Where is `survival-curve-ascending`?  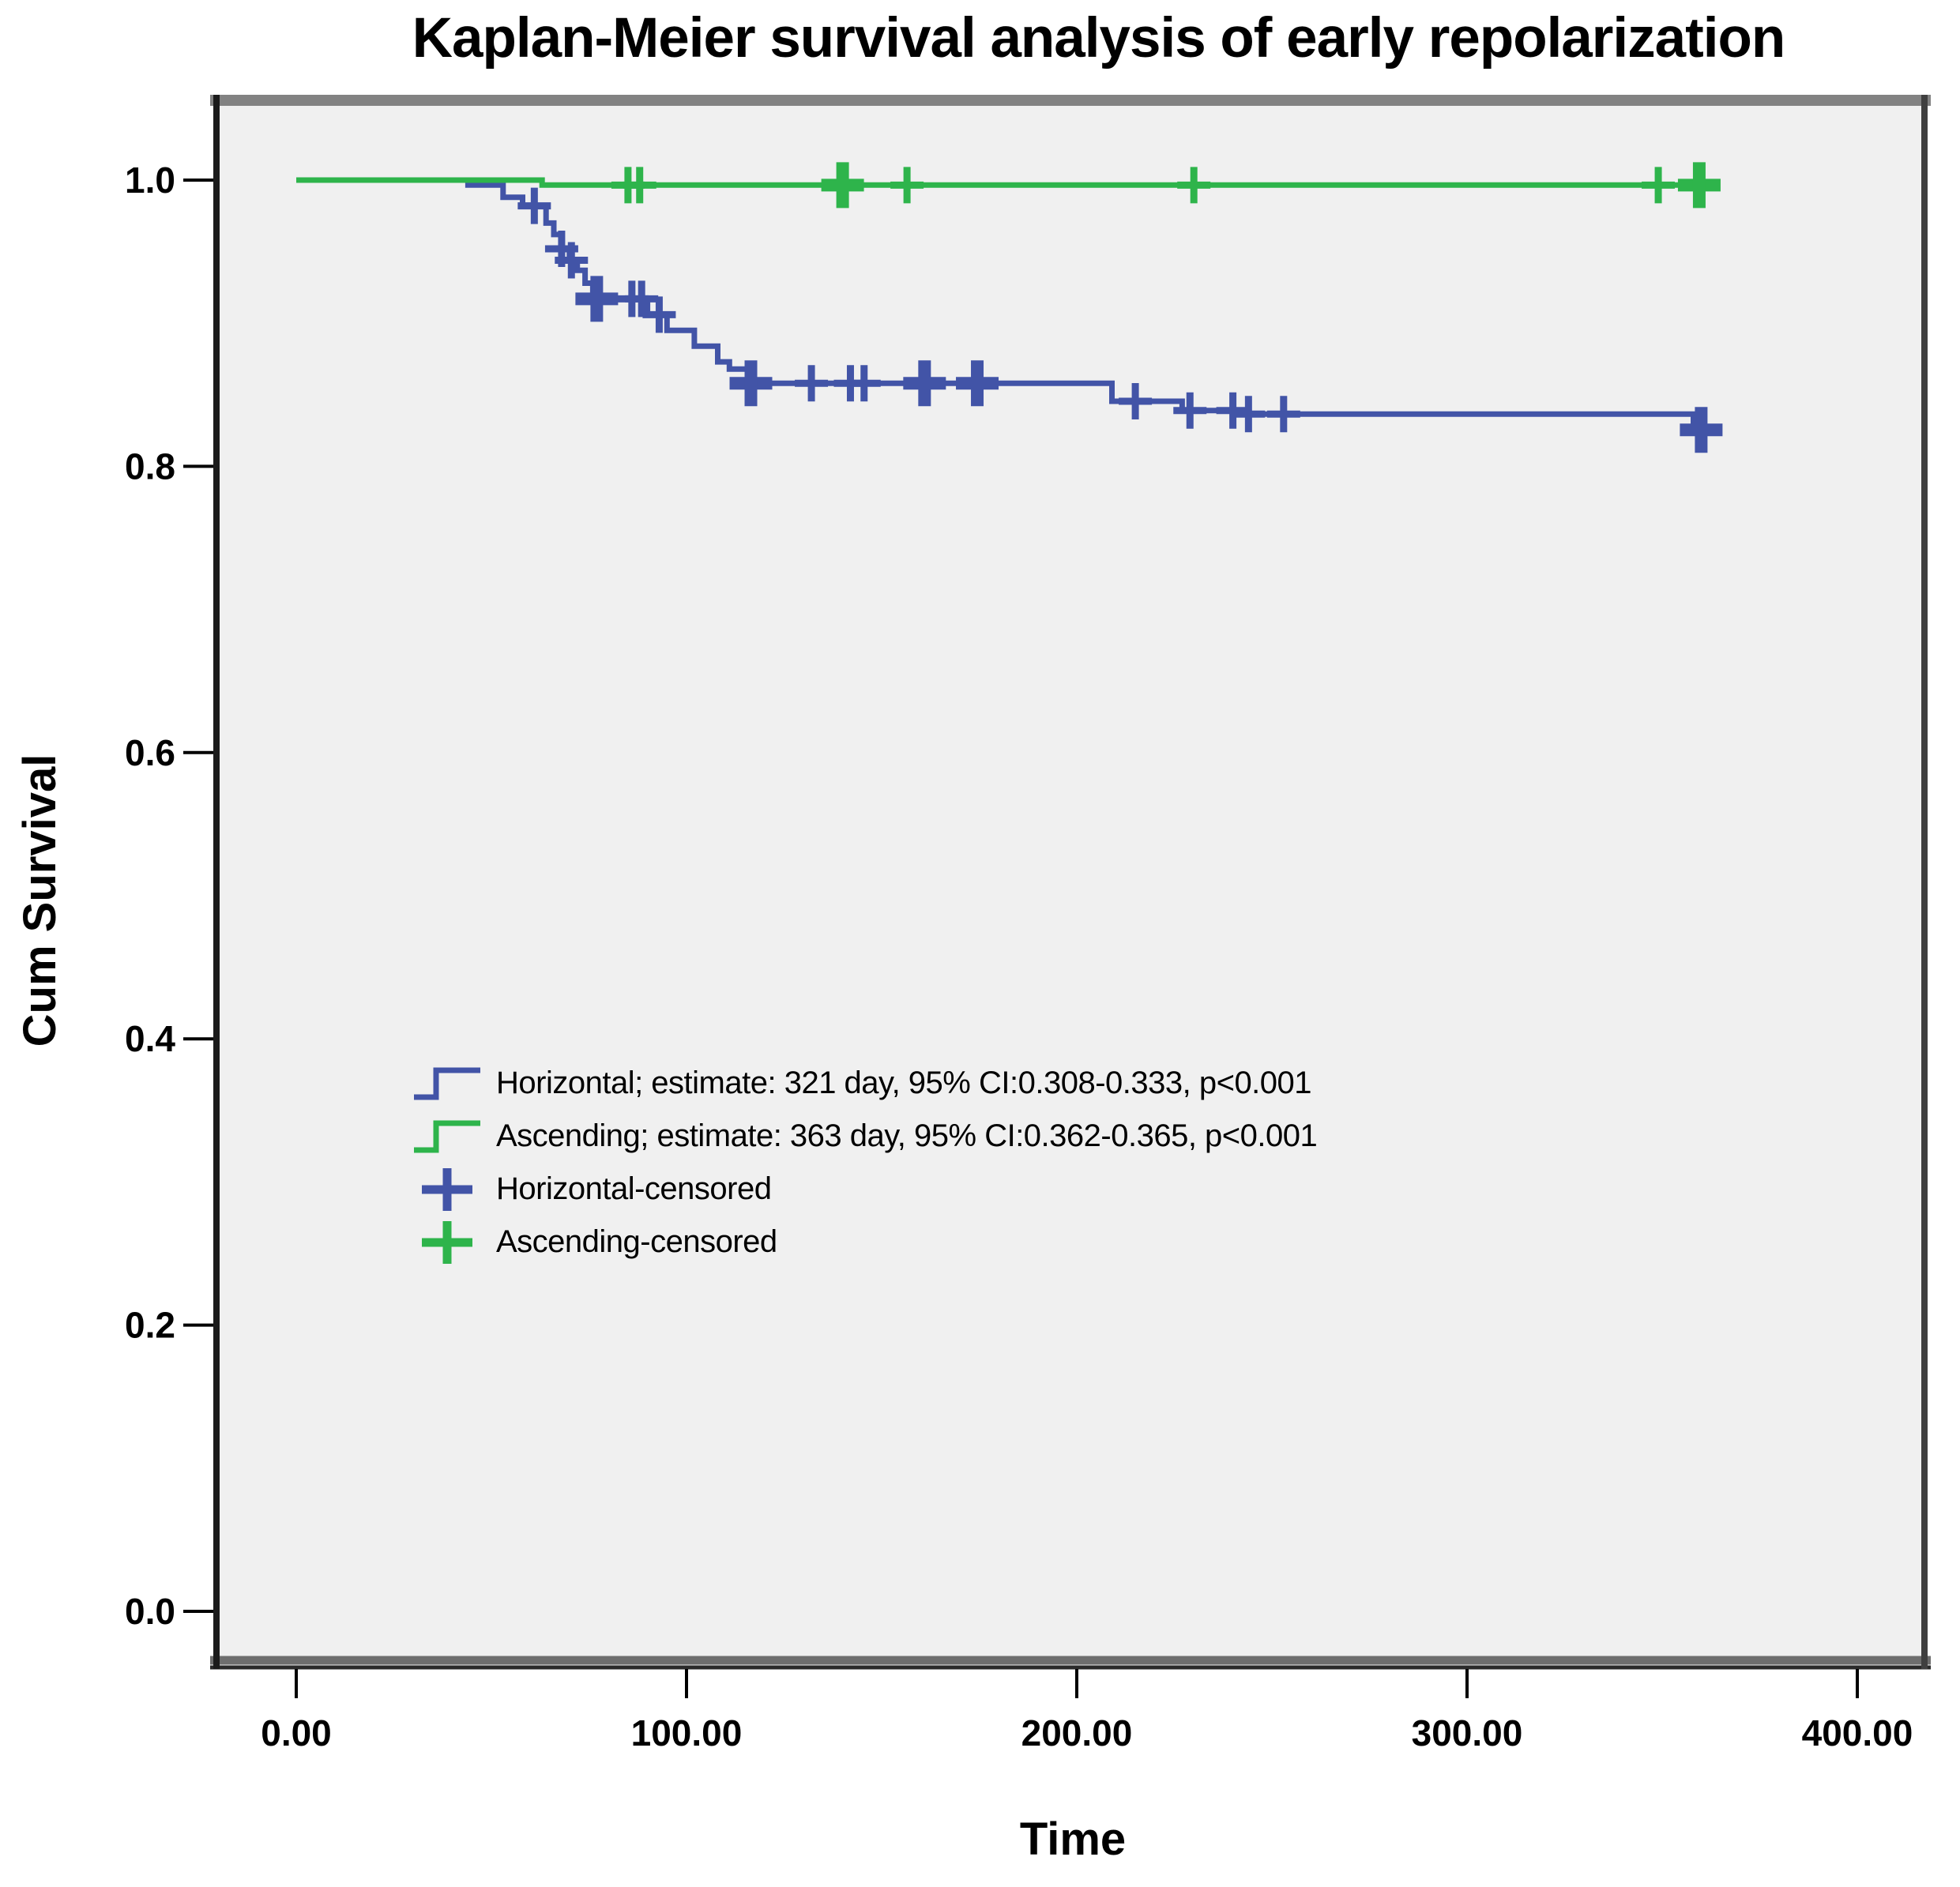
survival-curve-ascending is located at coordinates (1006, 182).